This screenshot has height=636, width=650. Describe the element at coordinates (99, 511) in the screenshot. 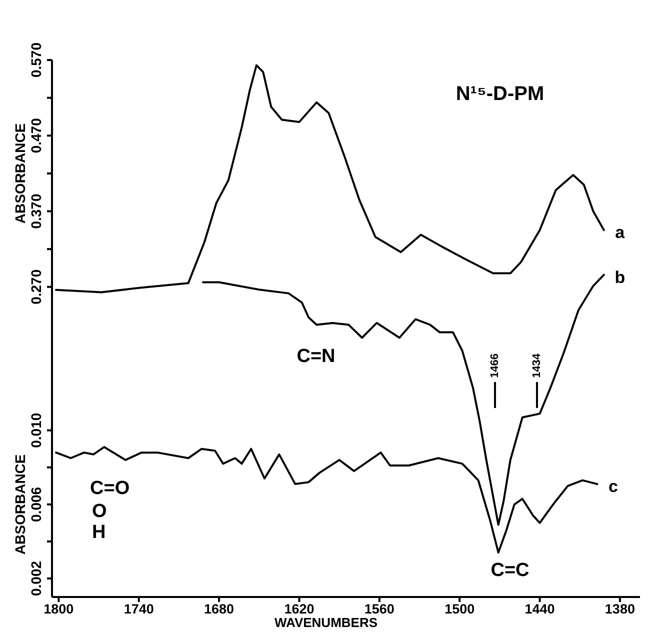

I see `annotation: O` at that location.